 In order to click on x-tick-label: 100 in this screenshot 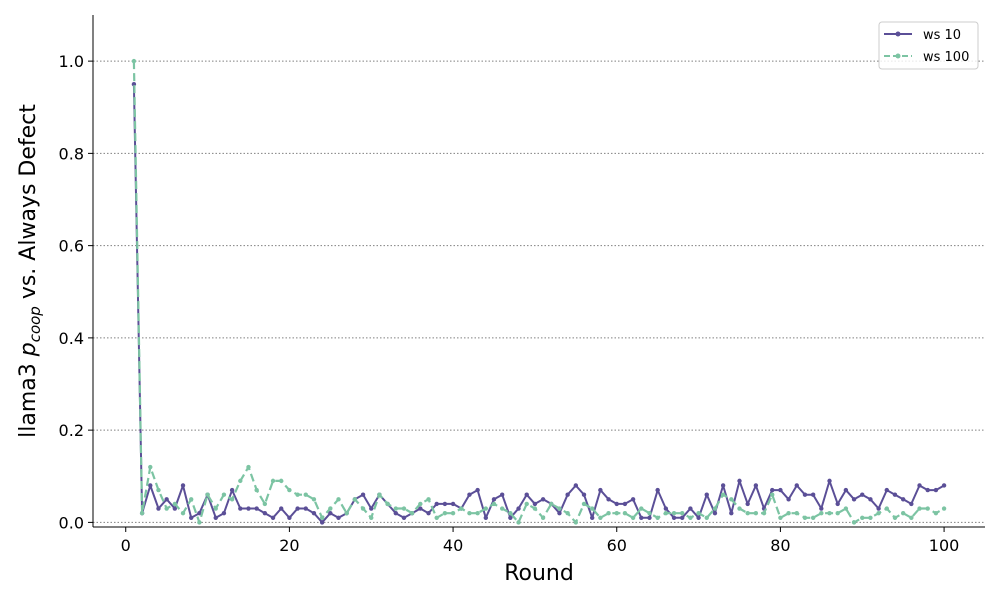, I will do `click(944, 545)`.